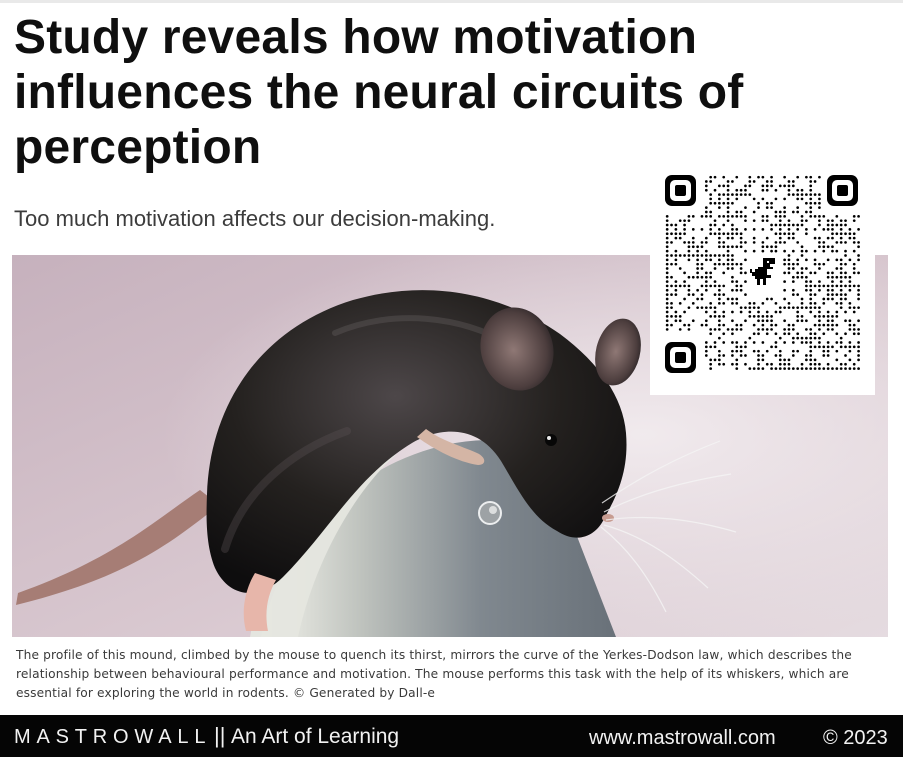  I want to click on qr-code, so click(762, 277).